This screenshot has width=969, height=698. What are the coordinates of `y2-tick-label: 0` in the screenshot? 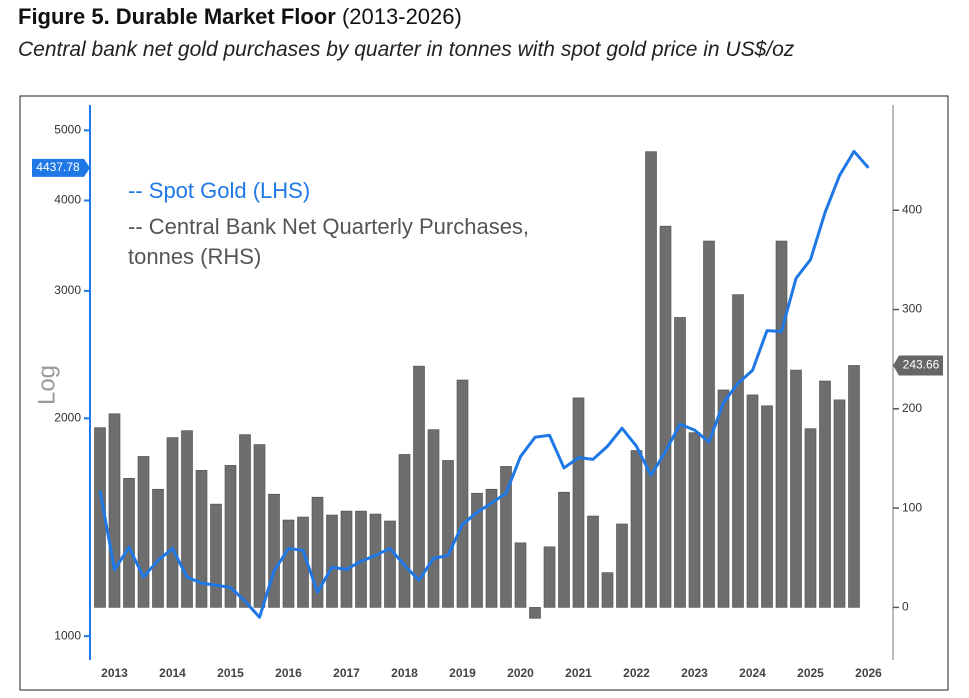 It's located at (905, 607).